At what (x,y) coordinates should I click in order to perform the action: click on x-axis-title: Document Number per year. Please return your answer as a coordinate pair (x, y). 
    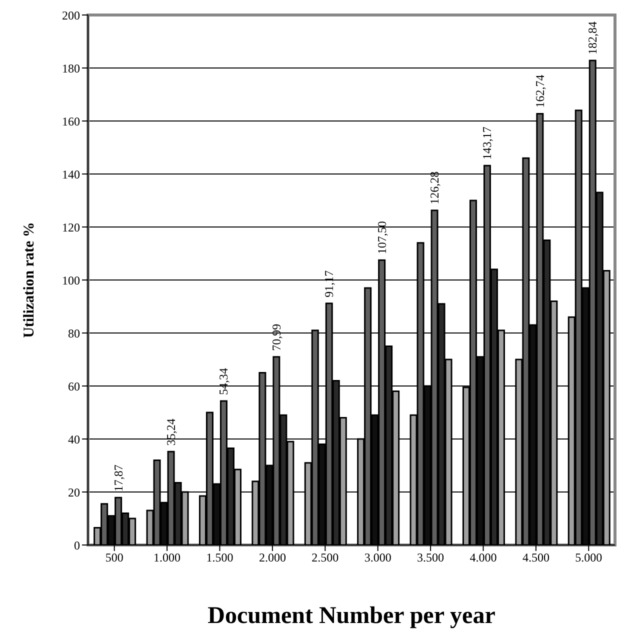
    Looking at the image, I should click on (352, 616).